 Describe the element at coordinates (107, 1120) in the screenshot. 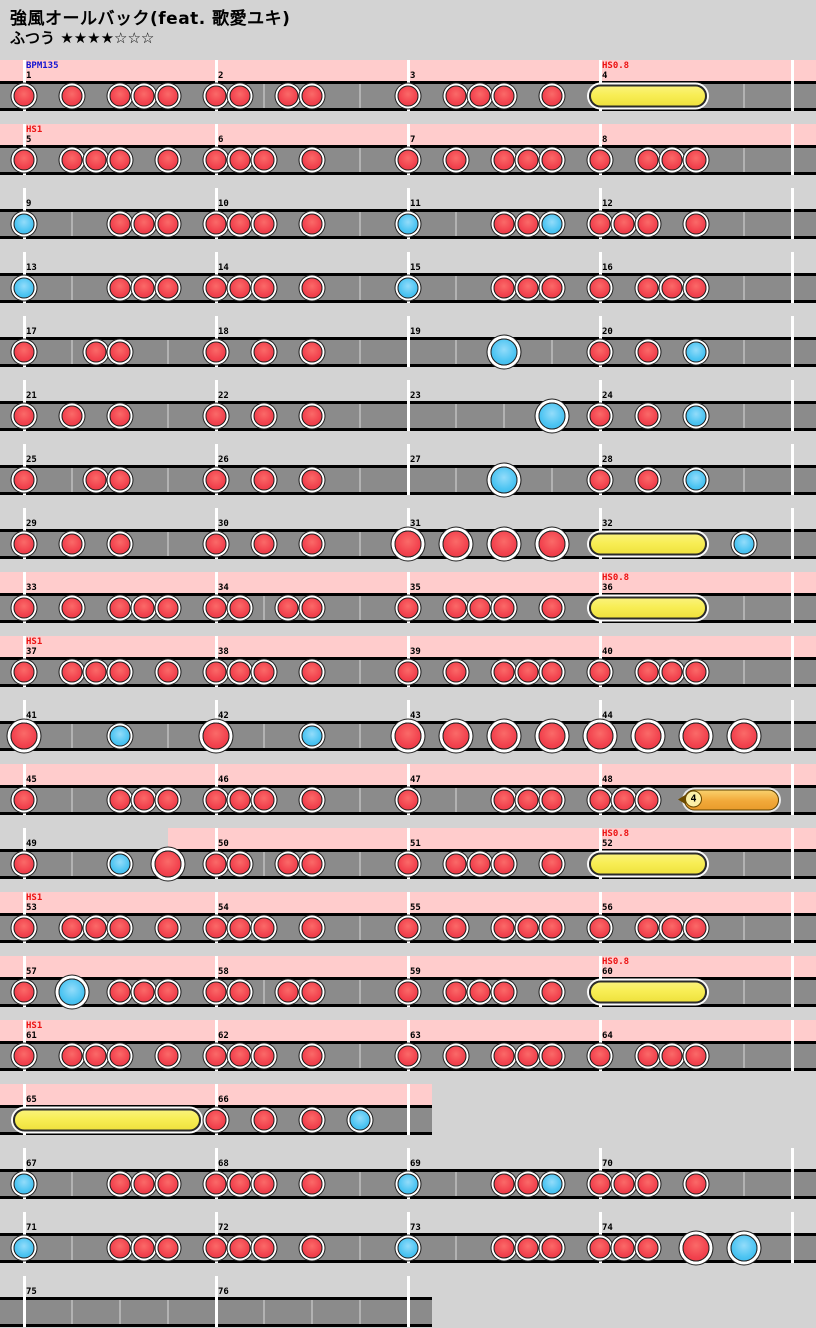

I see `drumroll-bar` at that location.